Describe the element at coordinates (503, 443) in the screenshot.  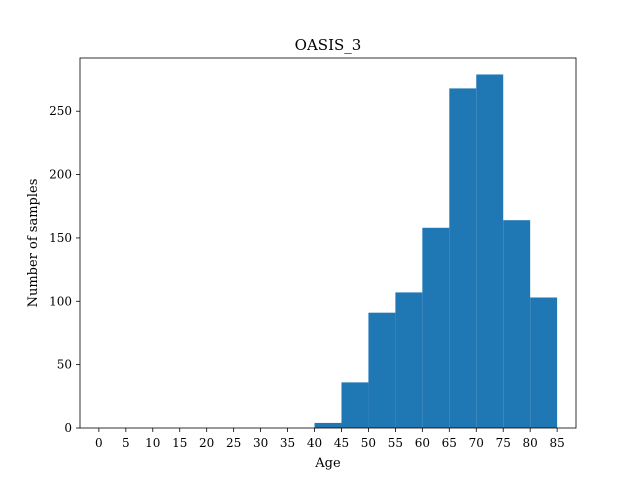
I see `x-tick-label: 75` at that location.